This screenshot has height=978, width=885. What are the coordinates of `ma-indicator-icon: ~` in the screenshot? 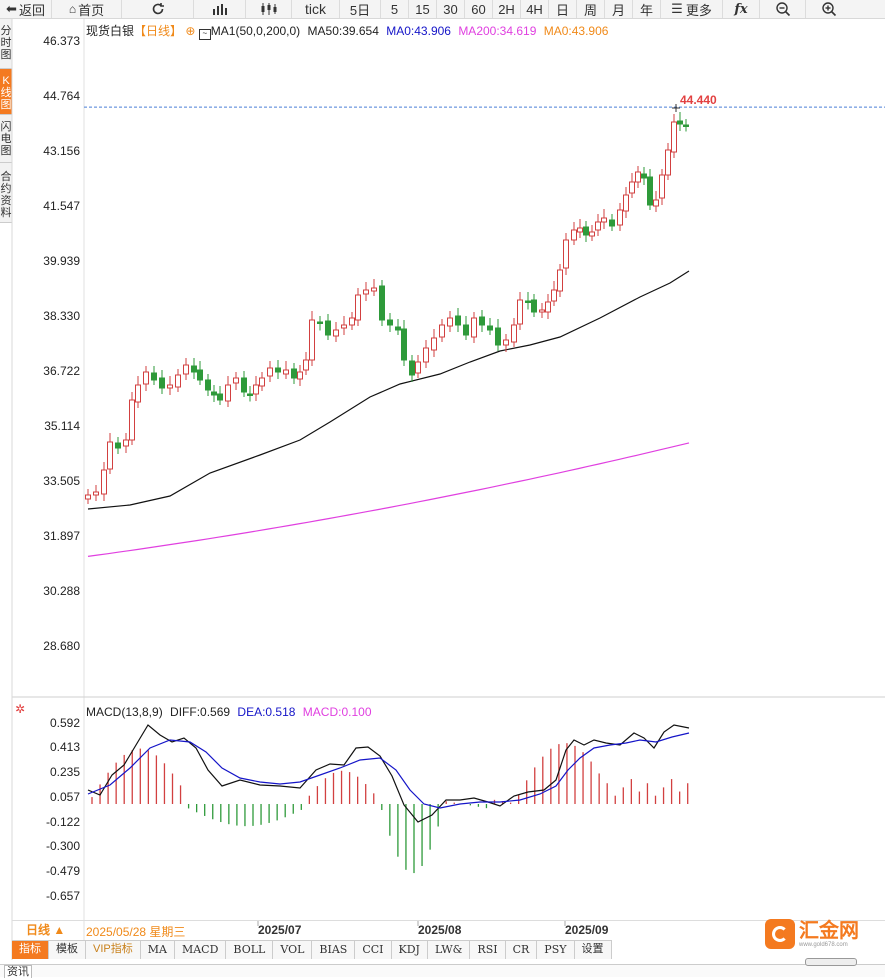 It's located at (204, 34).